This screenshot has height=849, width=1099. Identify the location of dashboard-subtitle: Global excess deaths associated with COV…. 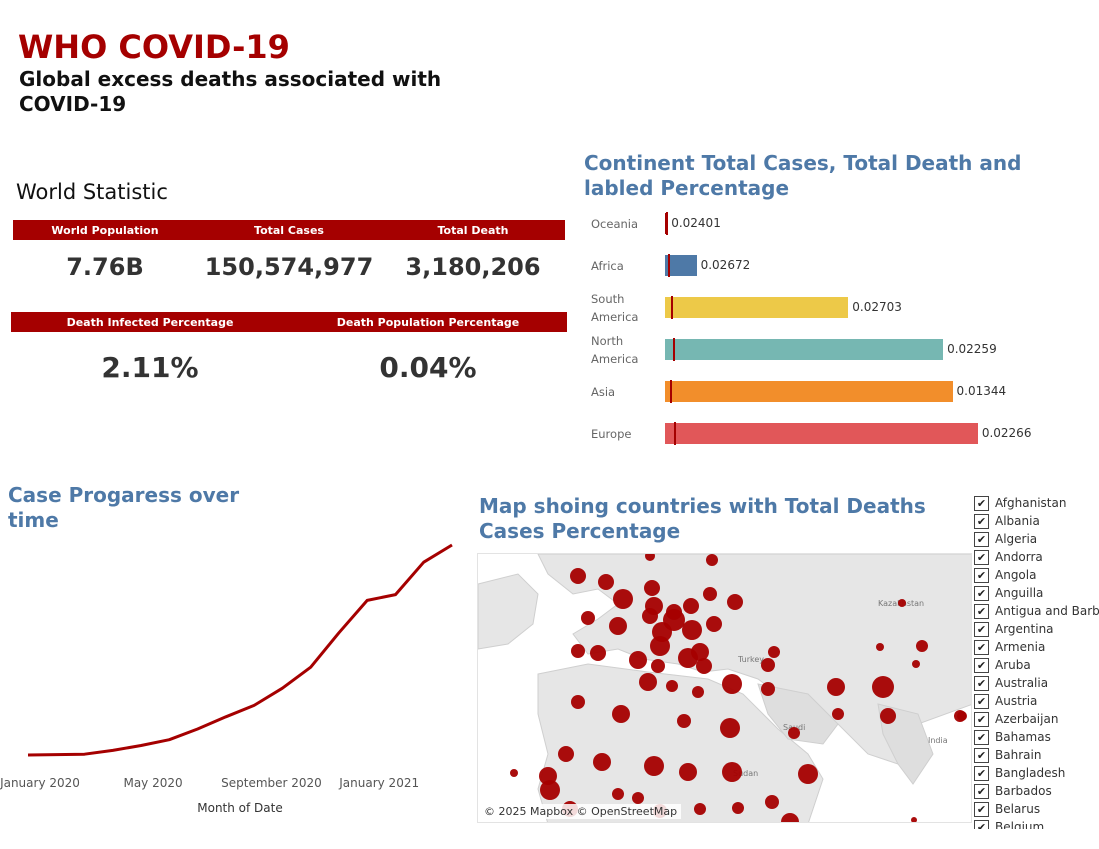
(230, 91).